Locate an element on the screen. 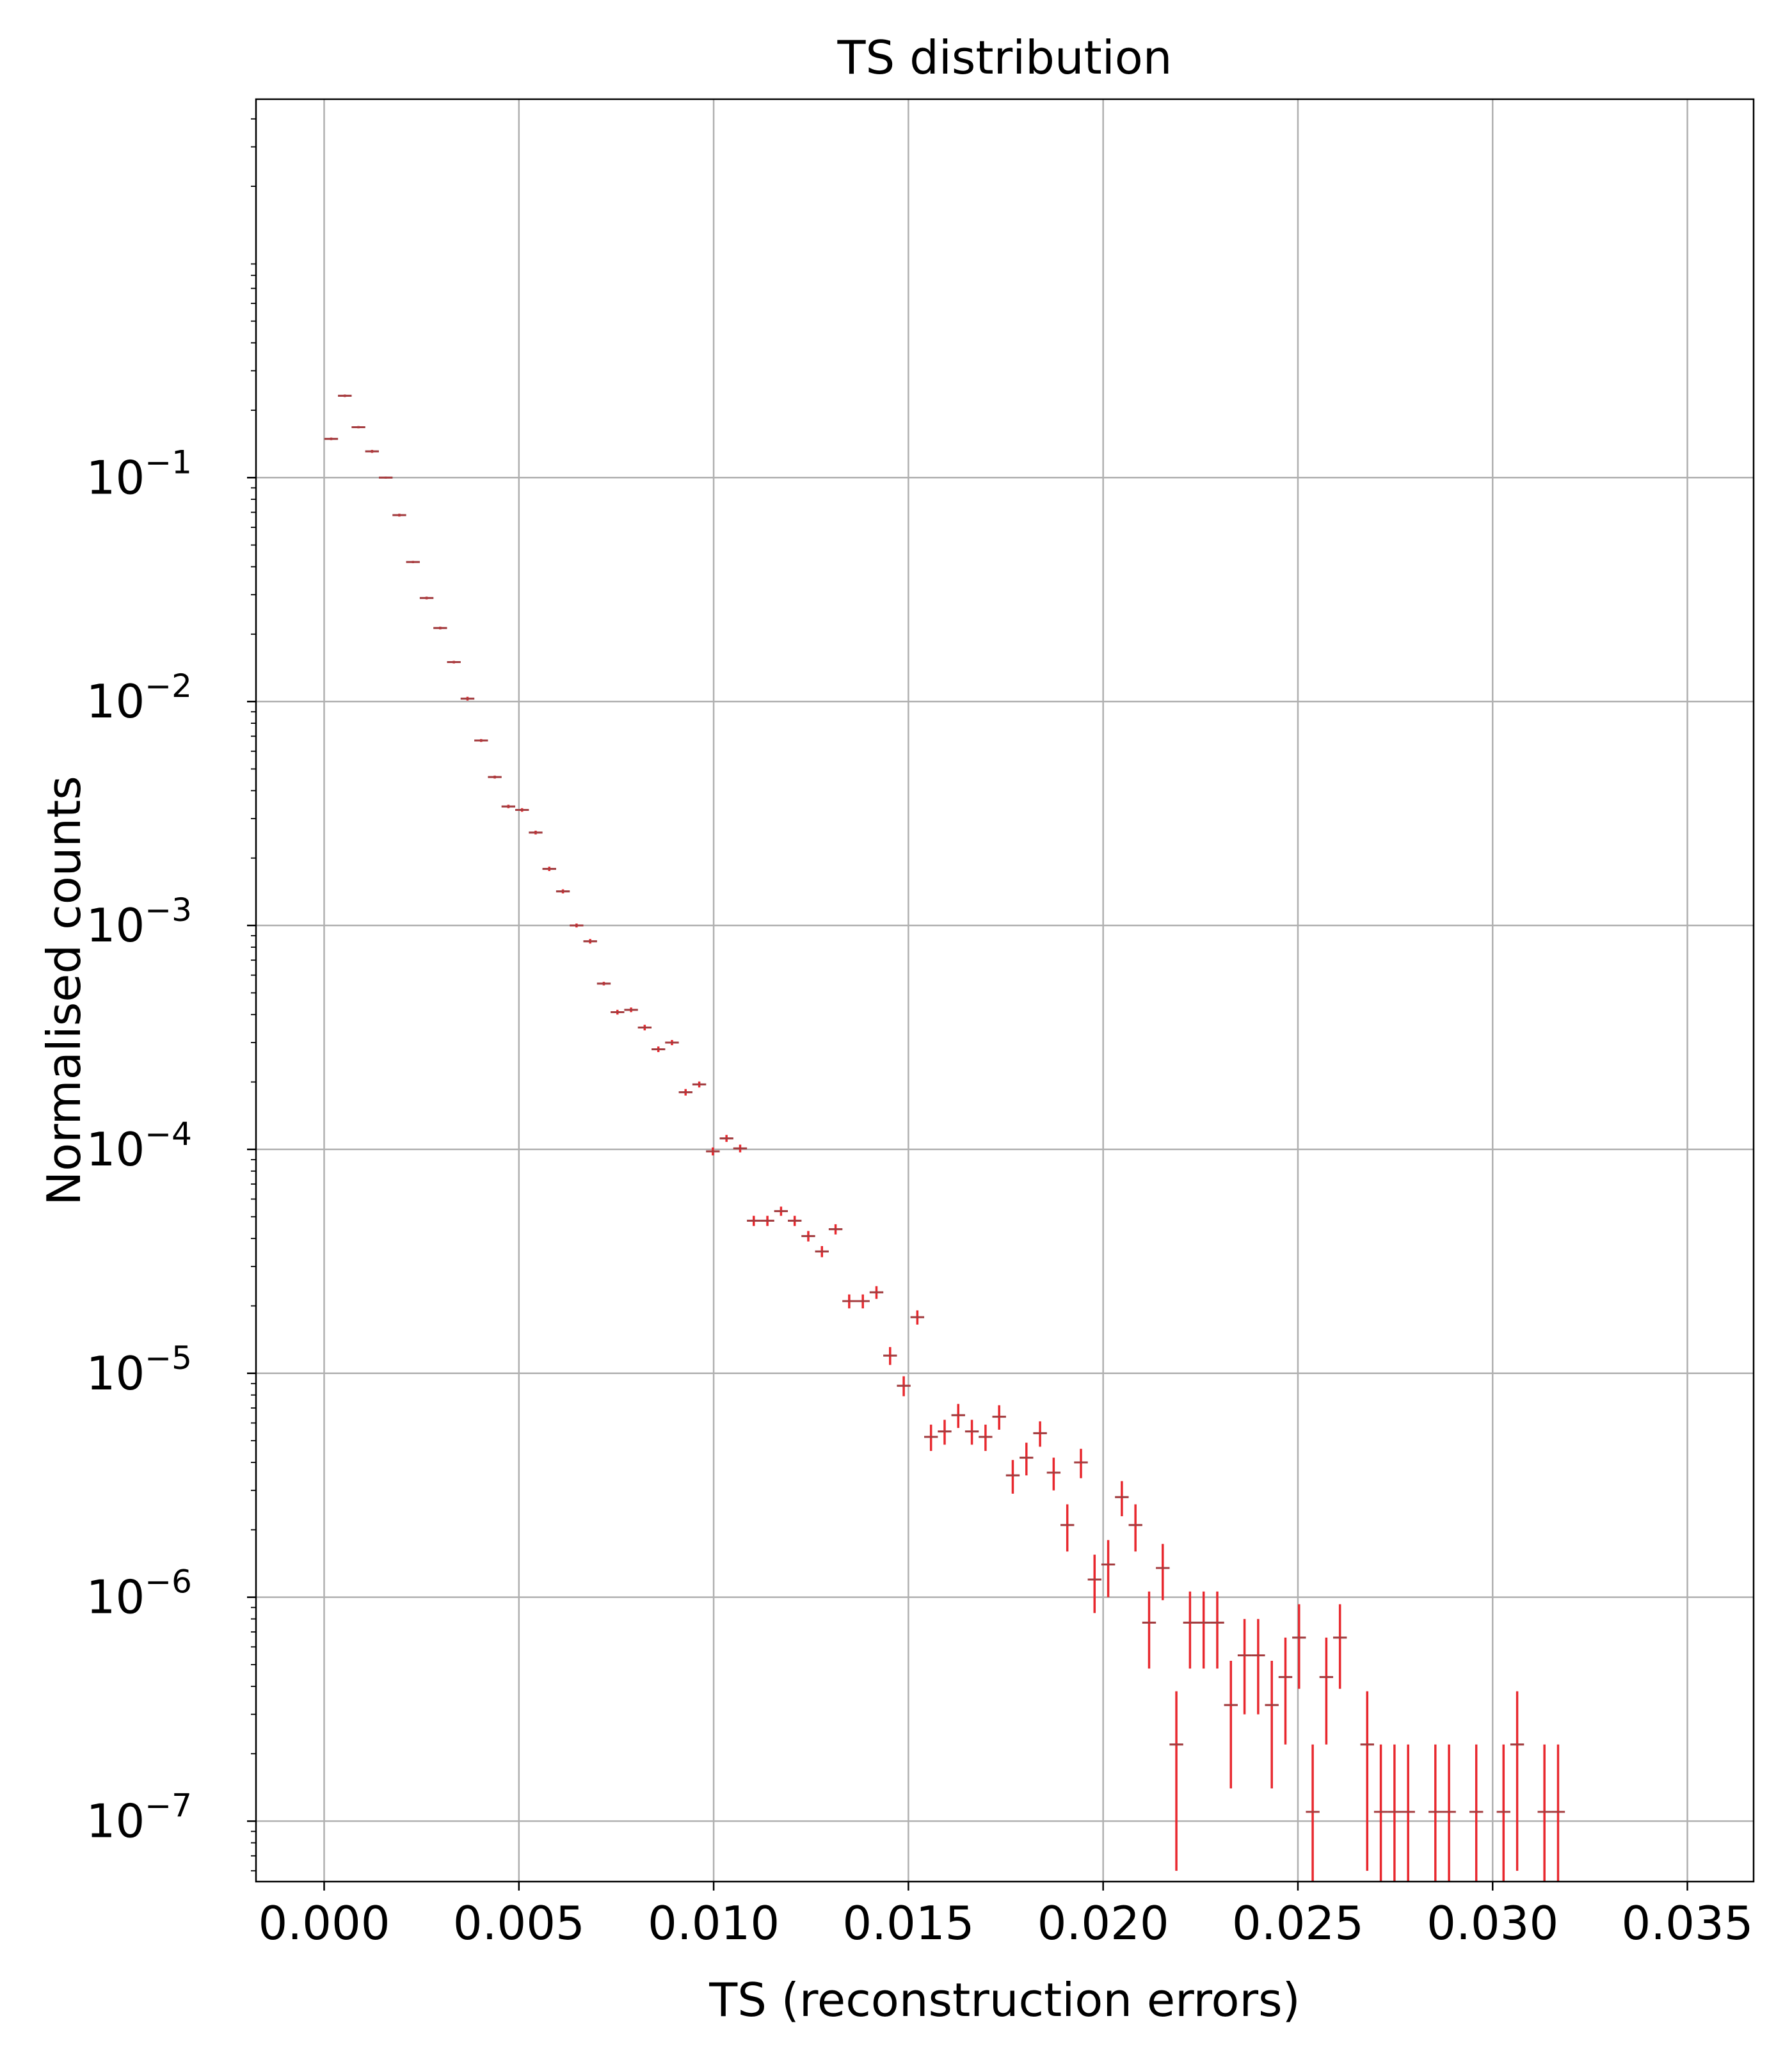 This screenshot has height=2048, width=1792. y-tick-label: 10⁻² is located at coordinates (139, 698).